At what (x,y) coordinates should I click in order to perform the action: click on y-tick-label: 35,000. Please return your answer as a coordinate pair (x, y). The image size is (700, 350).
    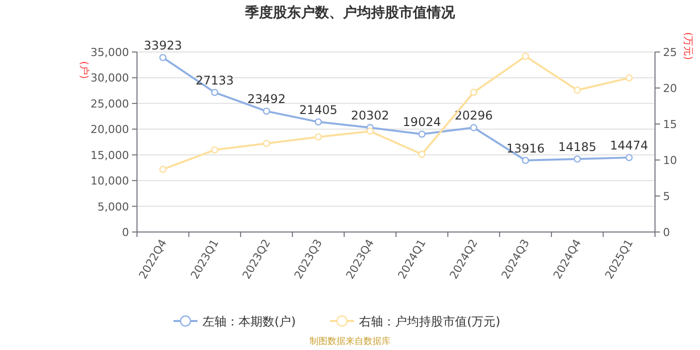
    Looking at the image, I should click on (109, 52).